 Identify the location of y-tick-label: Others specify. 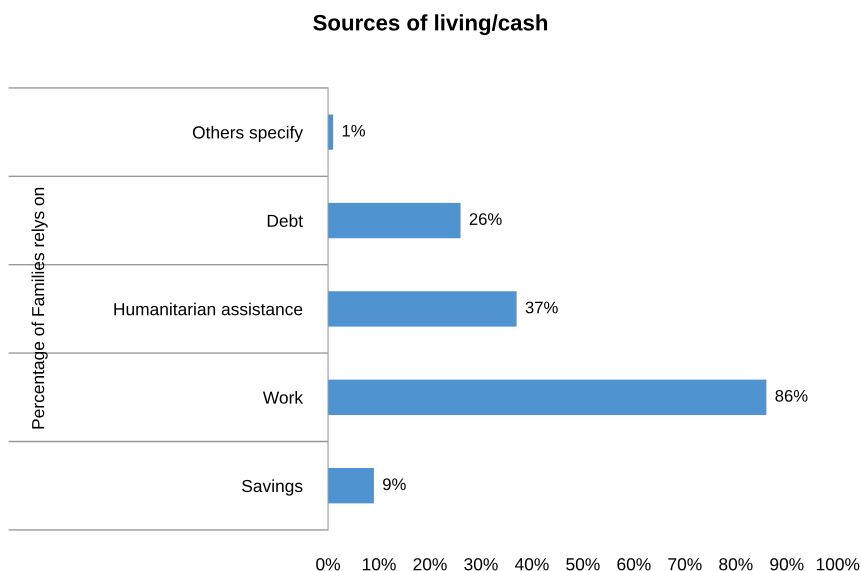
(248, 134).